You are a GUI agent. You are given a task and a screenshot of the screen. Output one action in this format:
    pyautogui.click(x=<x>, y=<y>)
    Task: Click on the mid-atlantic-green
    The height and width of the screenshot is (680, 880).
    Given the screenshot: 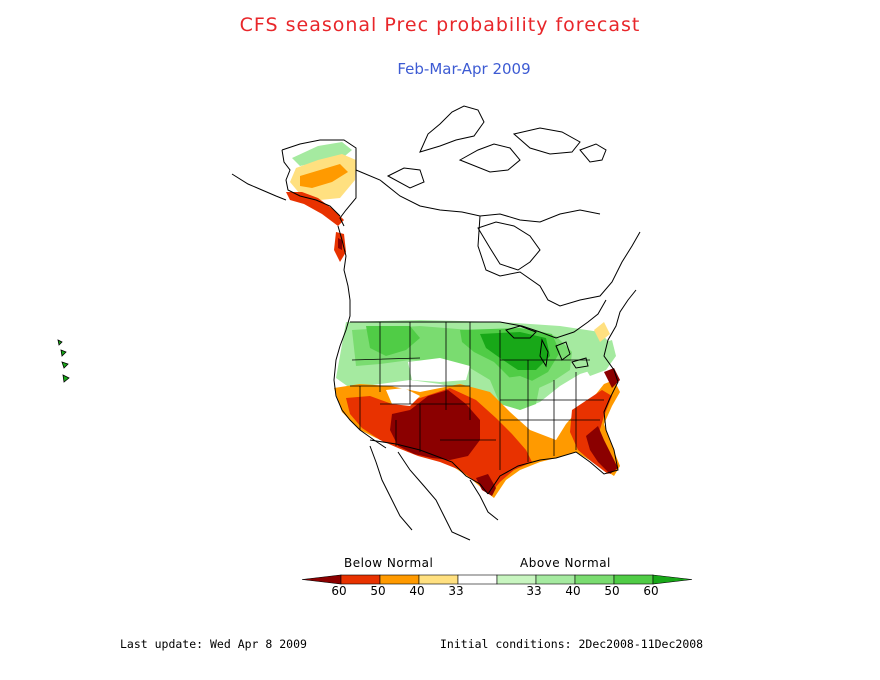 What is the action you would take?
    pyautogui.click(x=598, y=358)
    